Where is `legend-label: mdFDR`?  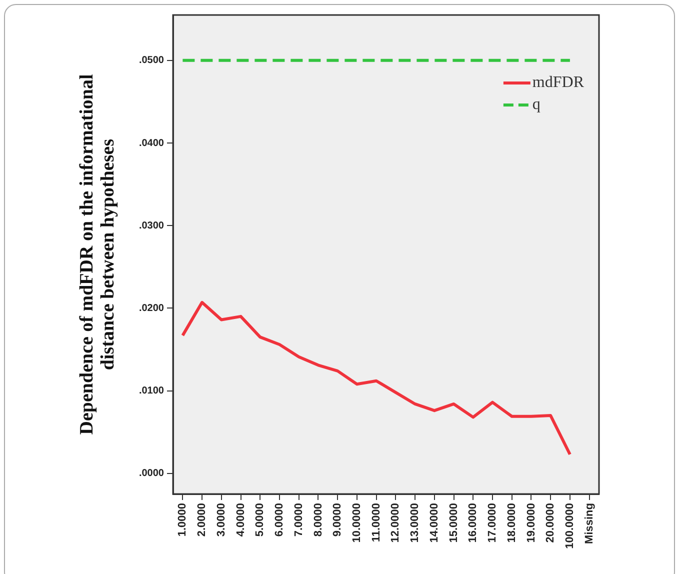
legend-label: mdFDR is located at coordinates (558, 83).